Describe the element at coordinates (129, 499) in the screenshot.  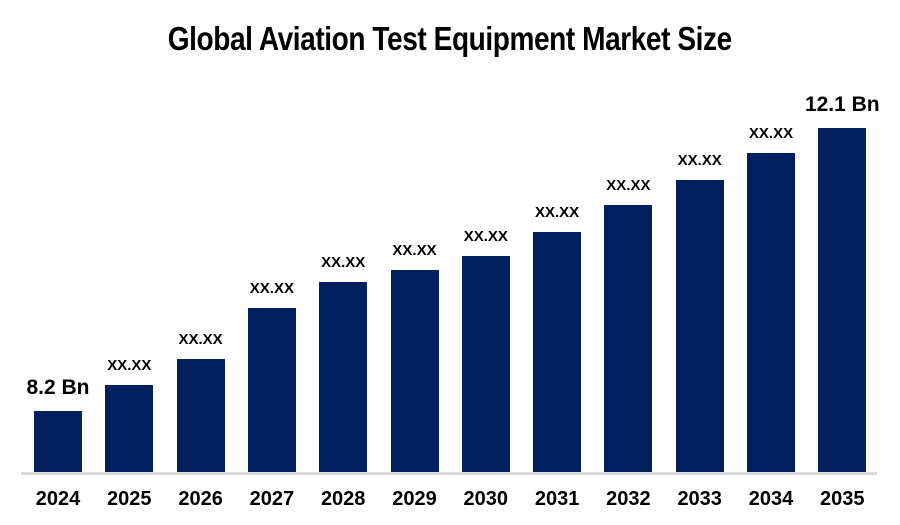
I see `x-tick-2025: 2025` at that location.